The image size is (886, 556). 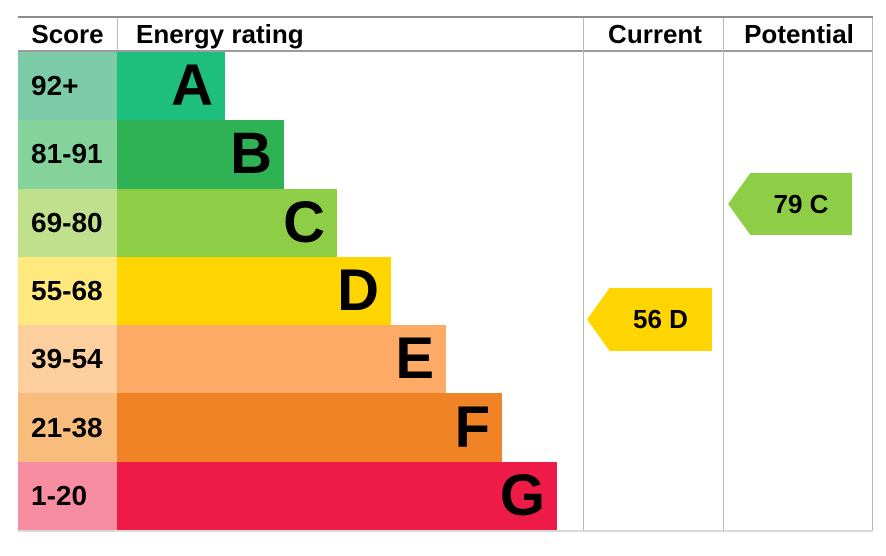 I want to click on current-column-header: Current, so click(x=655, y=34).